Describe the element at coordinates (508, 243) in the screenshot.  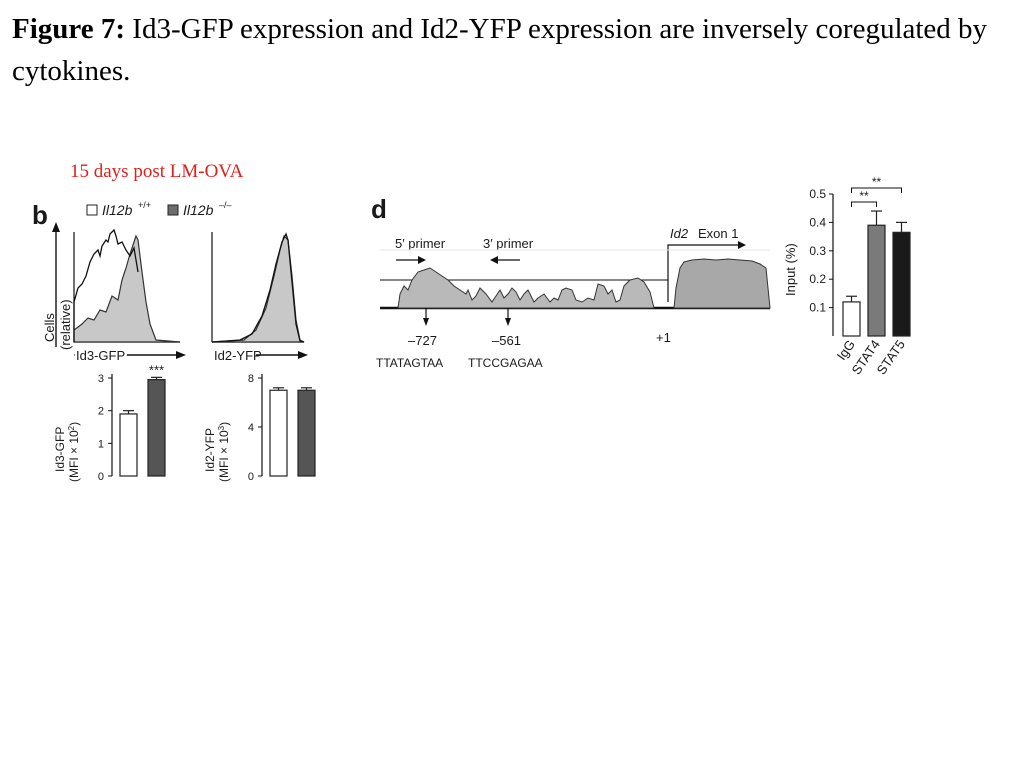
I see `primer3-label: 3′ primer` at that location.